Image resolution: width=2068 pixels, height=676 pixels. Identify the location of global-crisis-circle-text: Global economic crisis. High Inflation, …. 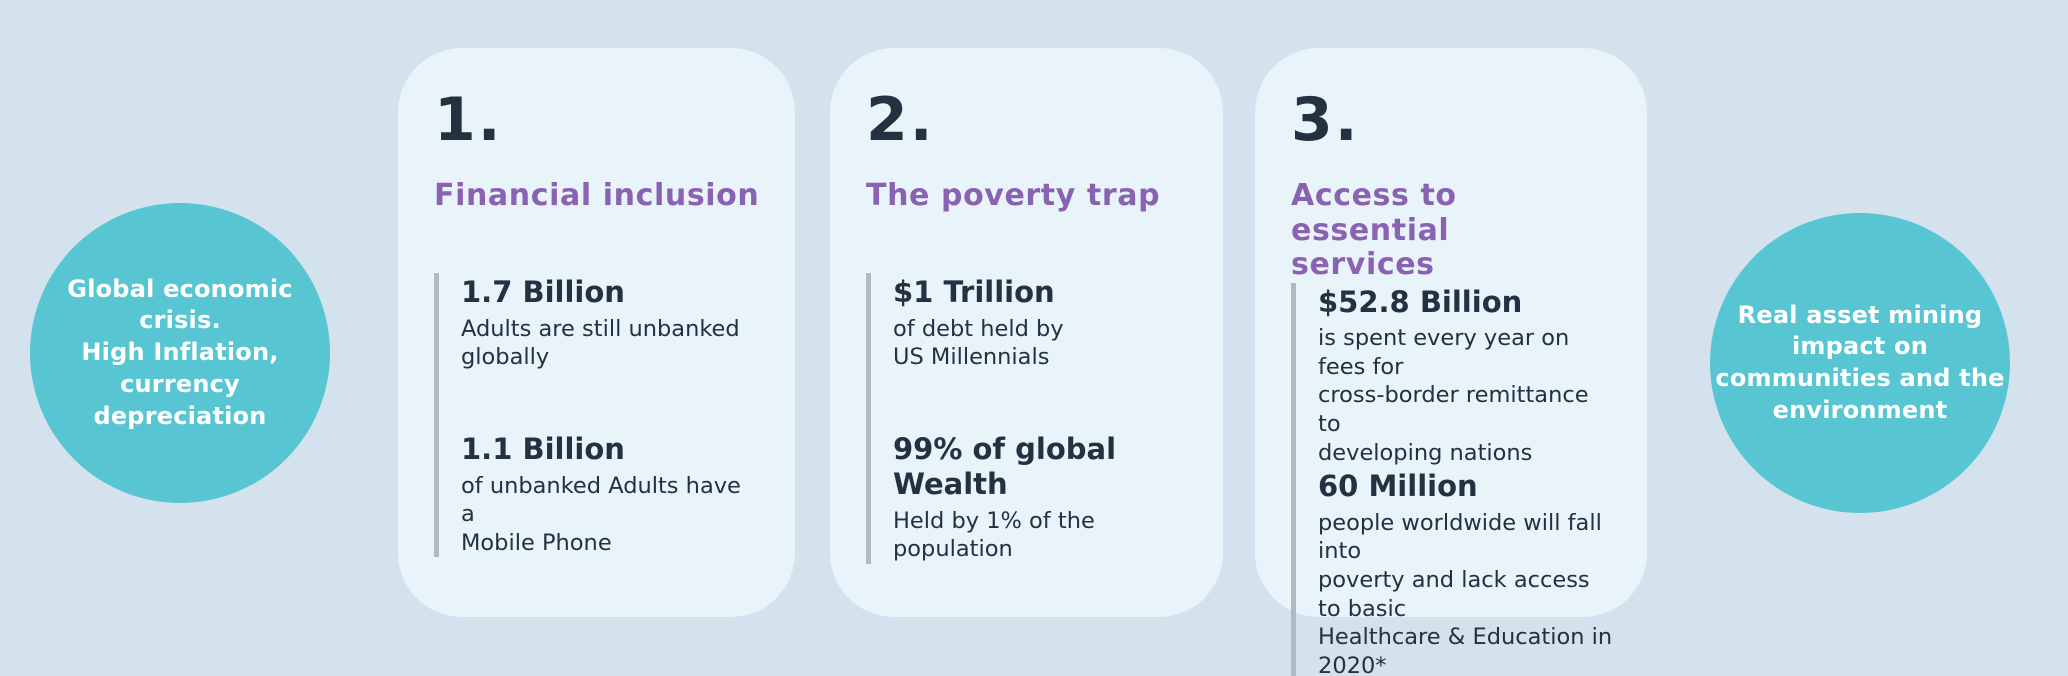
(180, 352).